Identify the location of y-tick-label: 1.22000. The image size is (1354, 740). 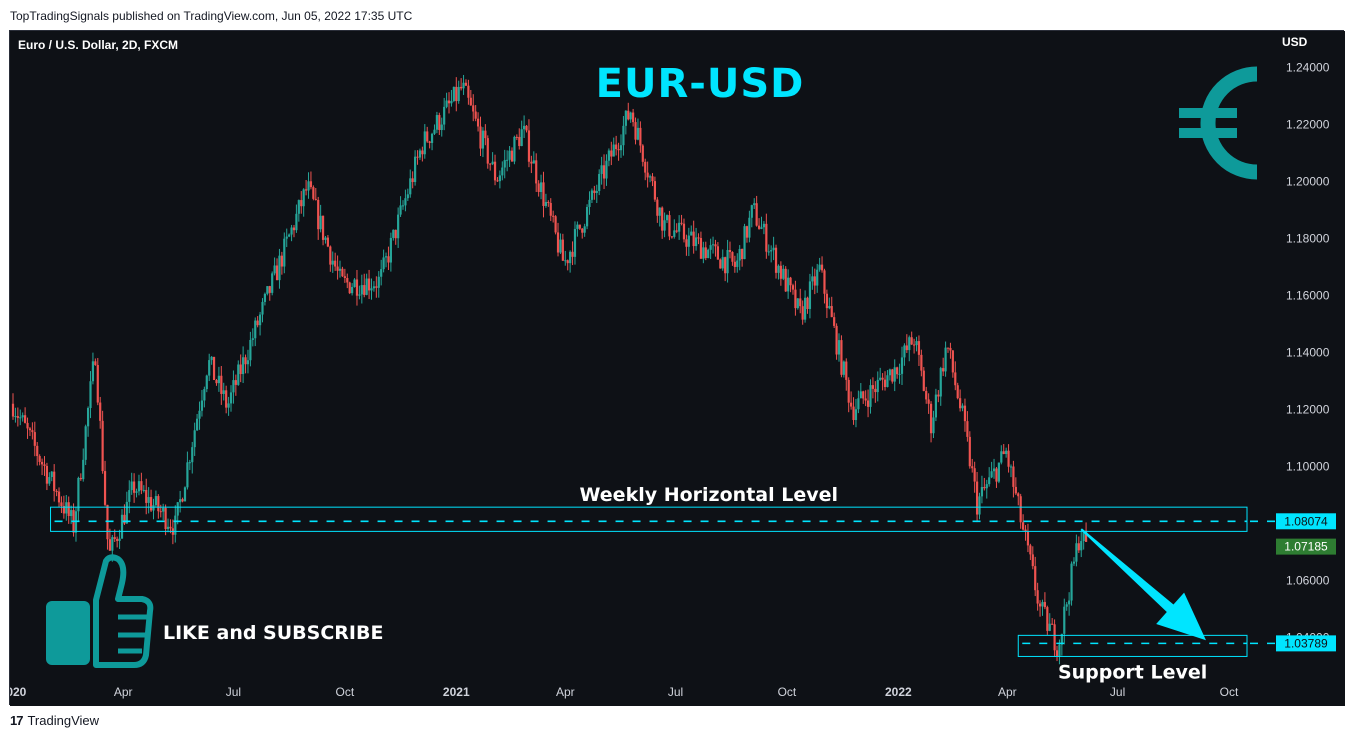
(1308, 125).